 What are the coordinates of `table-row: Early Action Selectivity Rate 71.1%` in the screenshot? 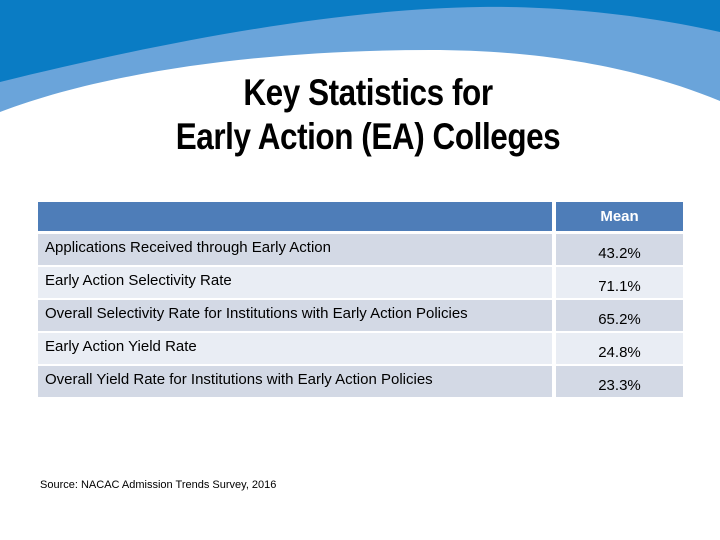 It's located at (360, 282).